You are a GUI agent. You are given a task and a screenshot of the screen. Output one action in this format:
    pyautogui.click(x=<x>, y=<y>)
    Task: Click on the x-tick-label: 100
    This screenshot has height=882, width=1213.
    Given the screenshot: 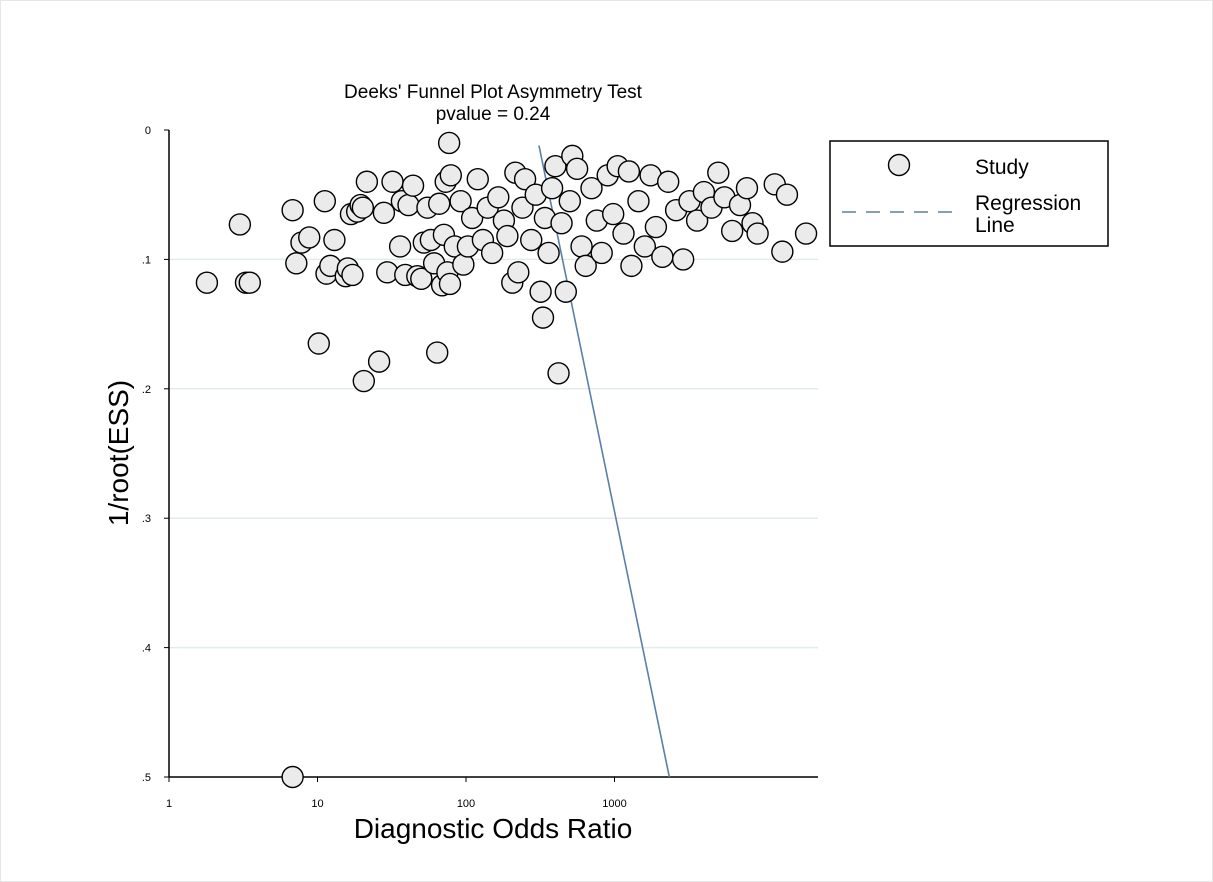 What is the action you would take?
    pyautogui.click(x=466, y=804)
    